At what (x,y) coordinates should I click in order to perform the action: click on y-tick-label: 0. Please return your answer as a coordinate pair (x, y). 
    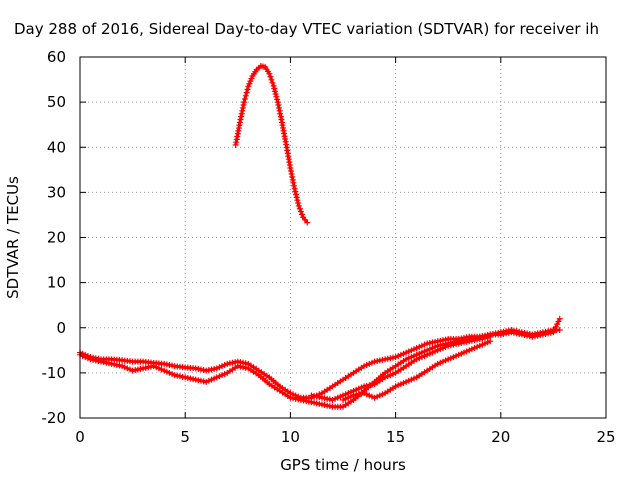
    Looking at the image, I should click on (61, 328).